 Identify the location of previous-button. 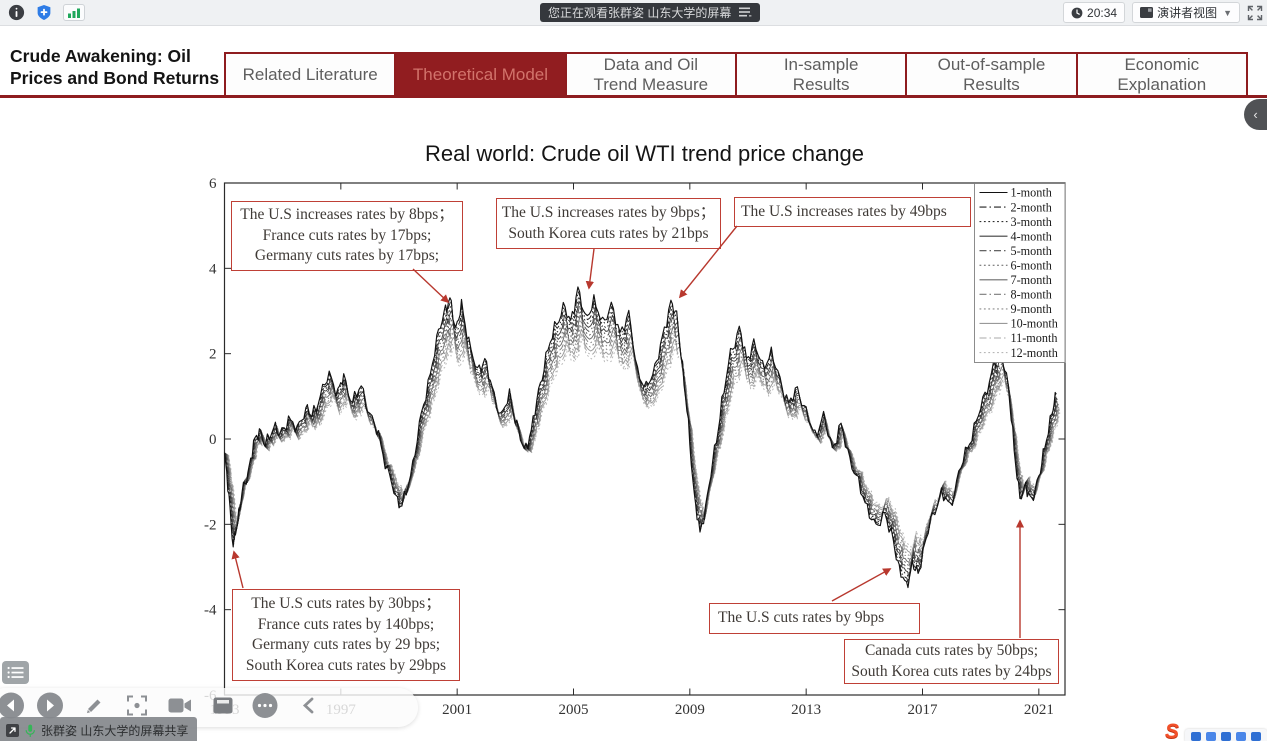
(12, 708).